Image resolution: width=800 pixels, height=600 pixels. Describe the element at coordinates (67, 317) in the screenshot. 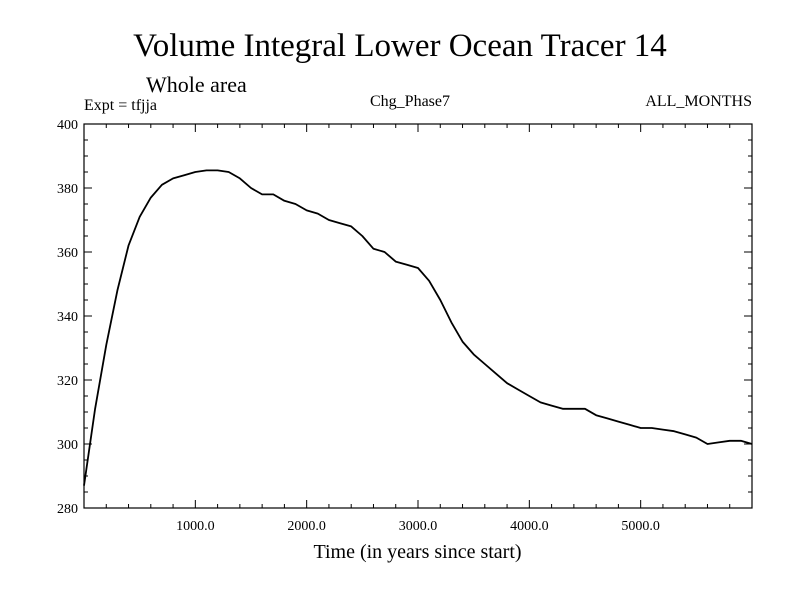

I see `y-tick-label: 340` at that location.